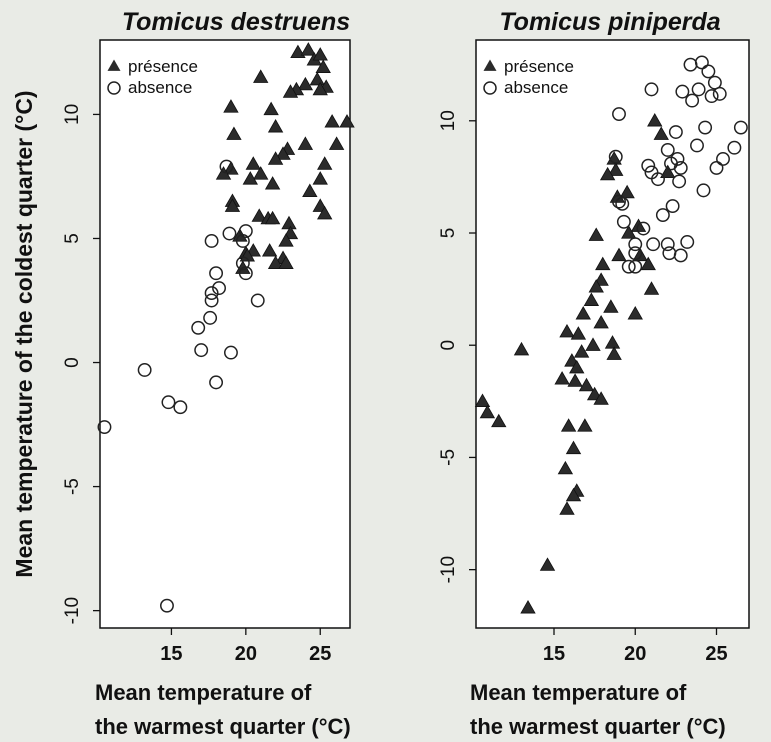 This screenshot has height=742, width=771. What do you see at coordinates (246, 654) in the screenshot?
I see `x-tick-label: 20` at bounding box center [246, 654].